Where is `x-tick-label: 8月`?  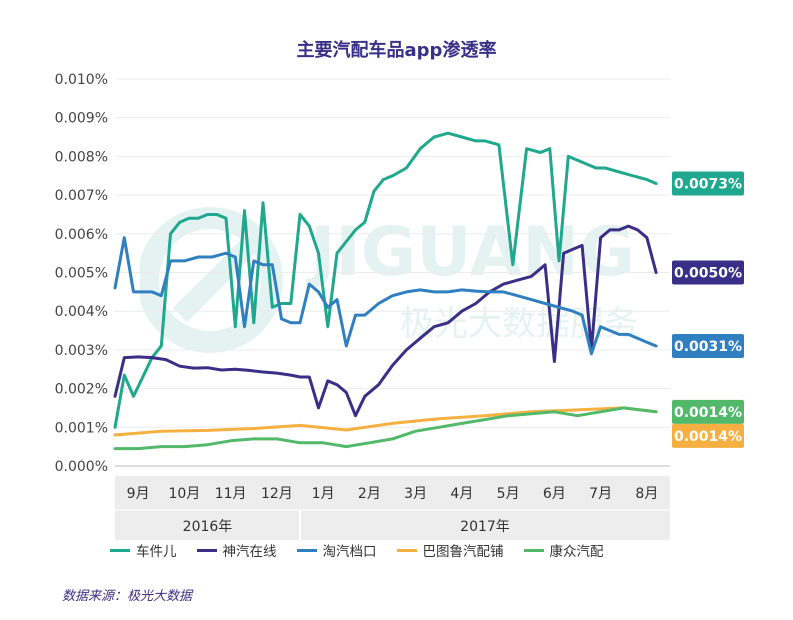 x-tick-label: 8月 is located at coordinates (646, 494).